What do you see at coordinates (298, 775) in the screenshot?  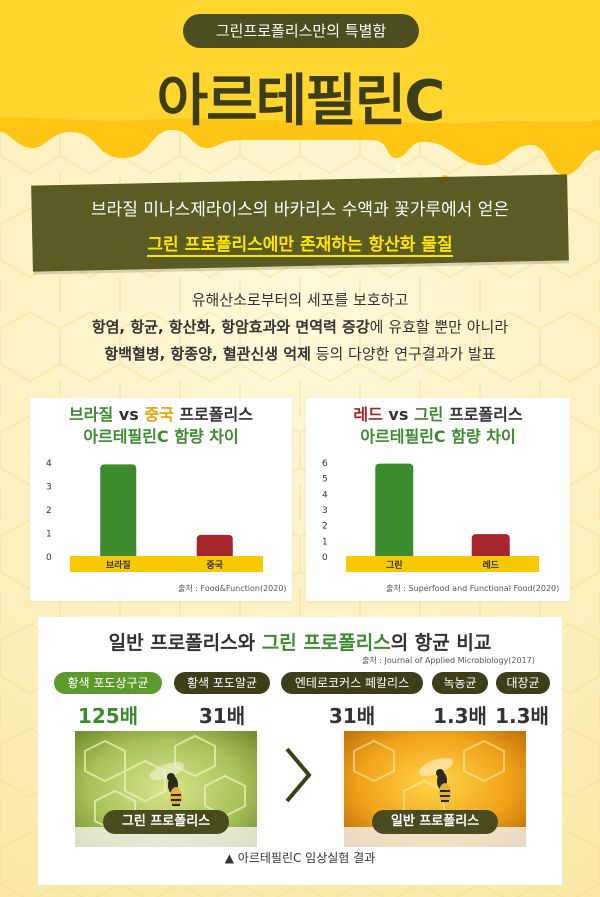 I see `chevron-right-icon` at bounding box center [298, 775].